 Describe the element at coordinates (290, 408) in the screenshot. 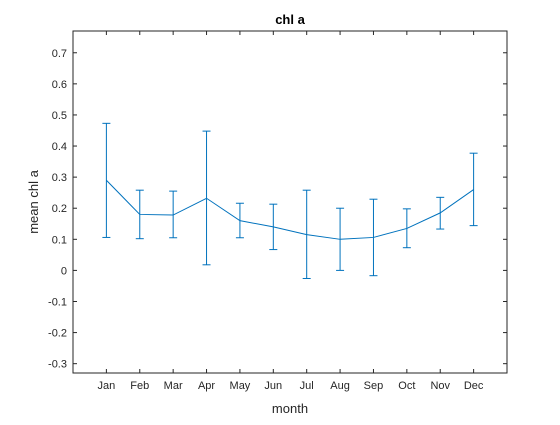

I see `x-axis-label: month` at that location.